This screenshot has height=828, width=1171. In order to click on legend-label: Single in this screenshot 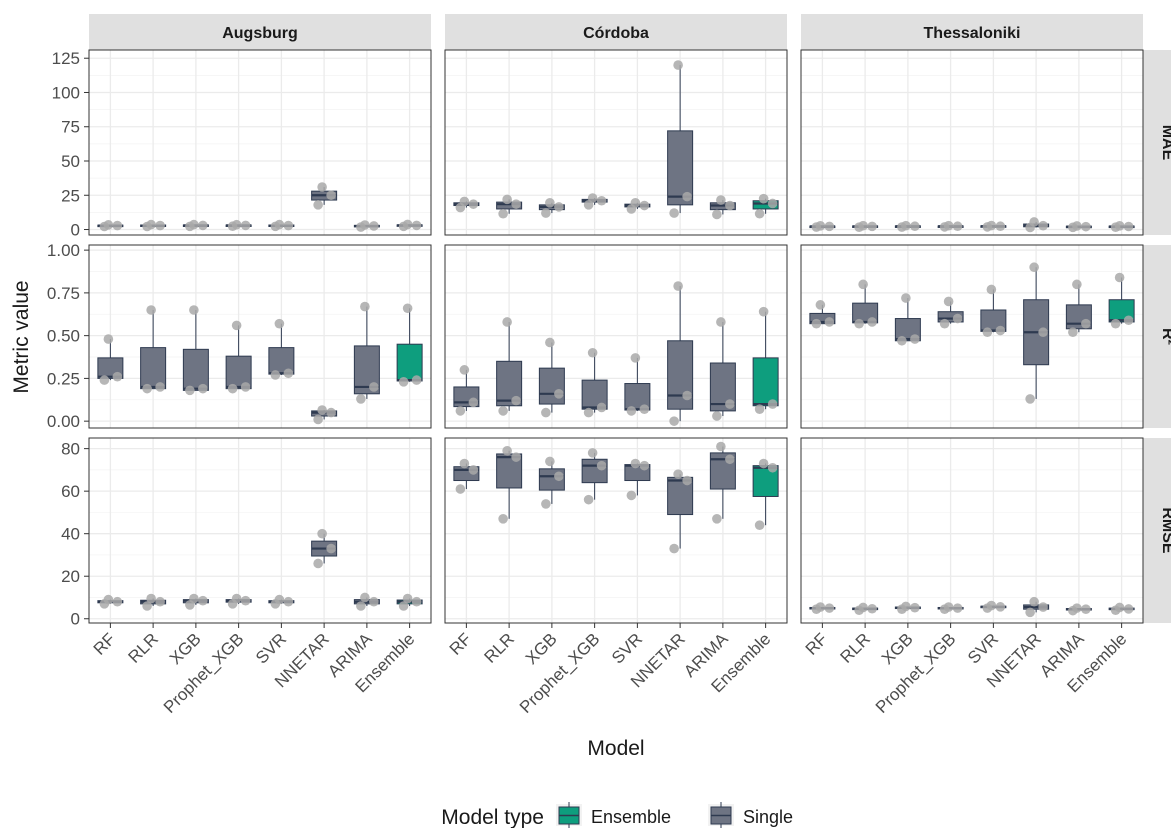, I will do `click(768, 817)`.